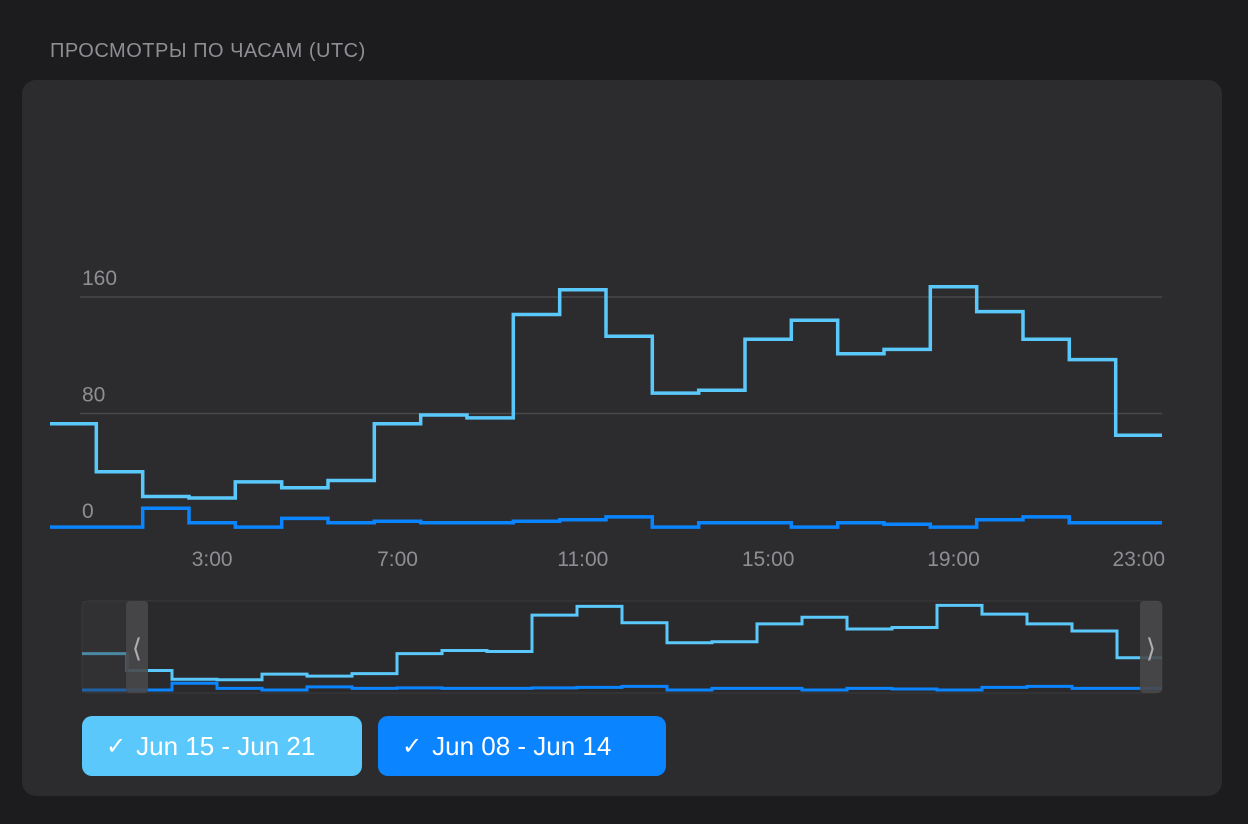 Image resolution: width=1248 pixels, height=824 pixels. What do you see at coordinates (768, 559) in the screenshot?
I see `x-tick-label: 15:00` at bounding box center [768, 559].